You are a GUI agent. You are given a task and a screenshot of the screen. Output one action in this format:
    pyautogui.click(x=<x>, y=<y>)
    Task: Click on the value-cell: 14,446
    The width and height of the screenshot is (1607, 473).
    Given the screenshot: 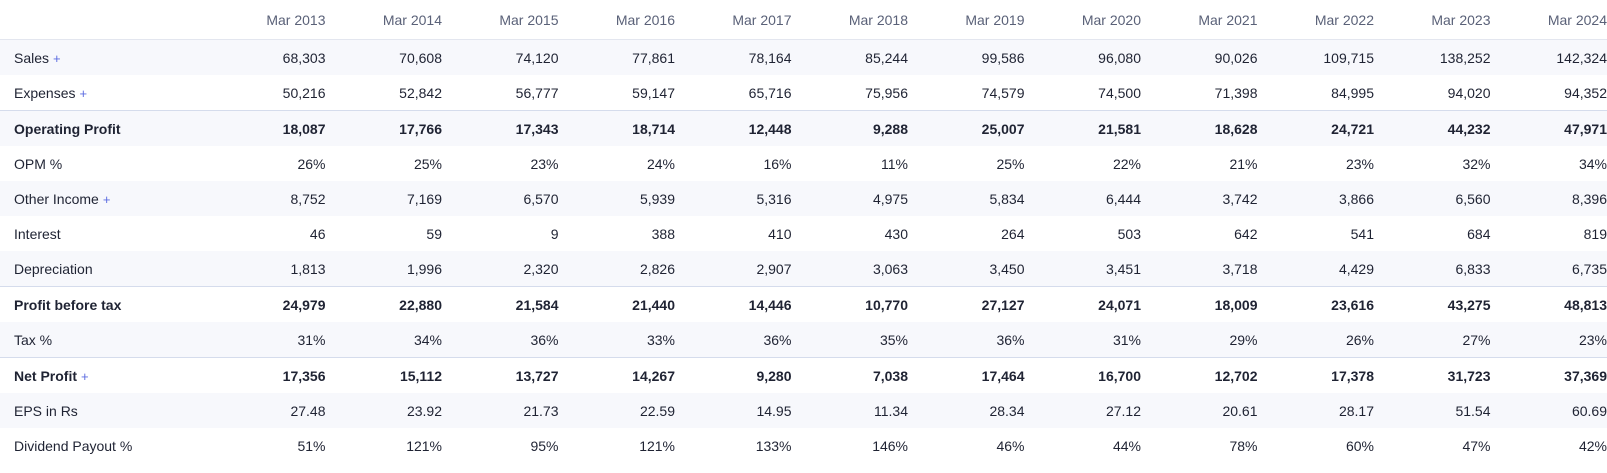 What is the action you would take?
    pyautogui.click(x=733, y=304)
    